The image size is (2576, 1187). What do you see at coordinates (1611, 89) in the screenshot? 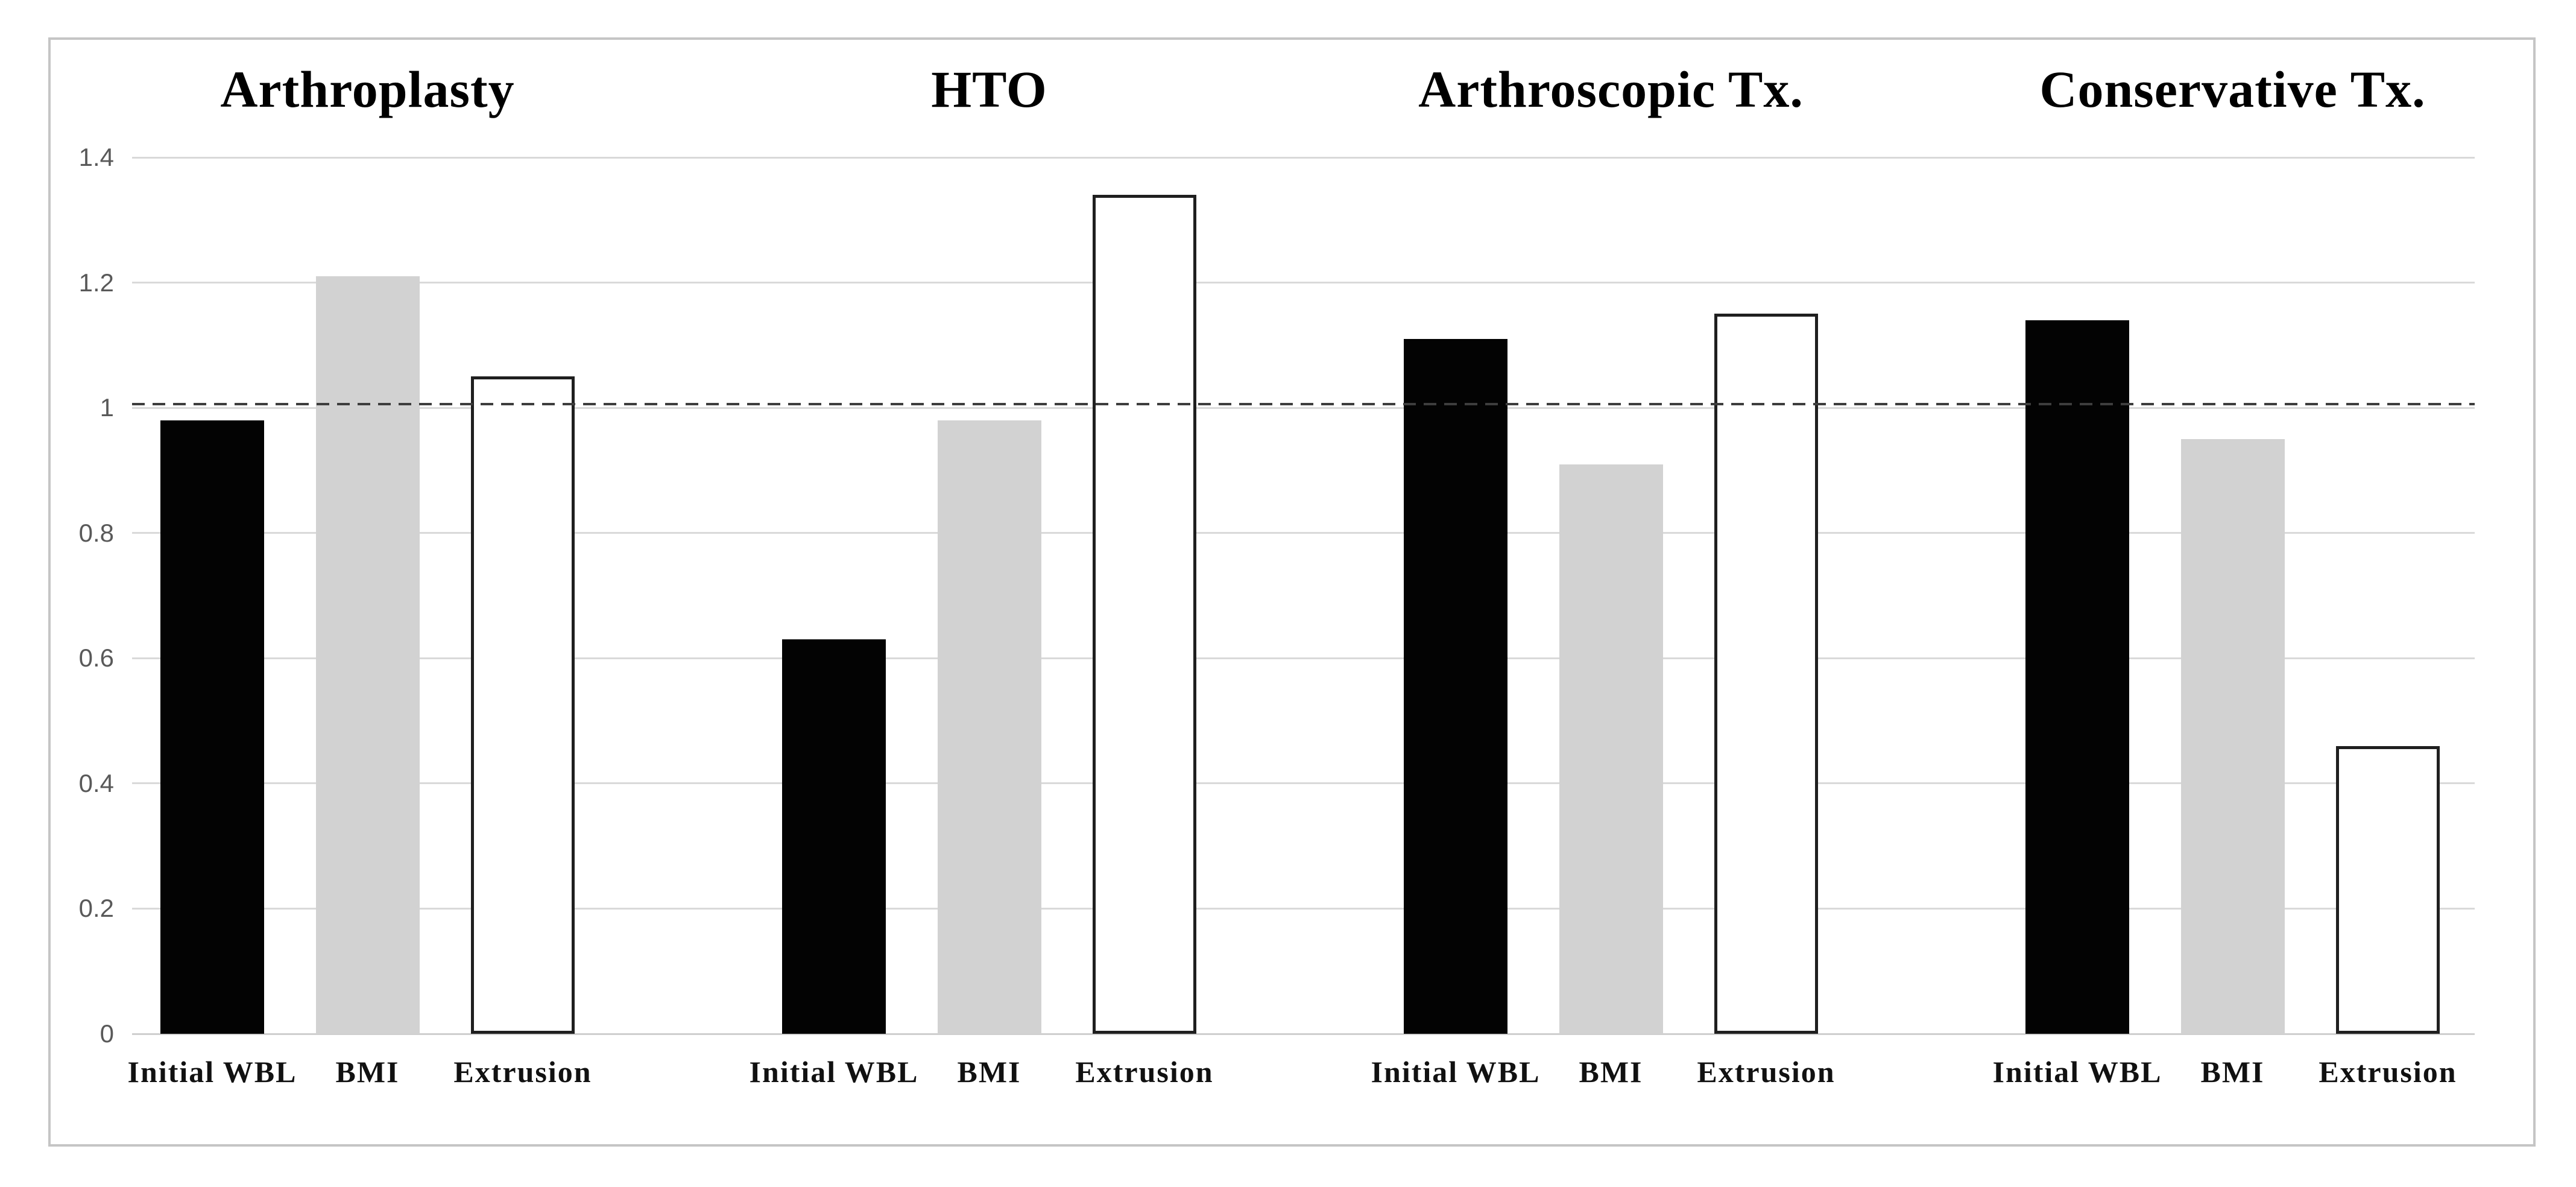
I see `group-title-arthroscopic-tx: Arthroscopic Tx.` at bounding box center [1611, 89].